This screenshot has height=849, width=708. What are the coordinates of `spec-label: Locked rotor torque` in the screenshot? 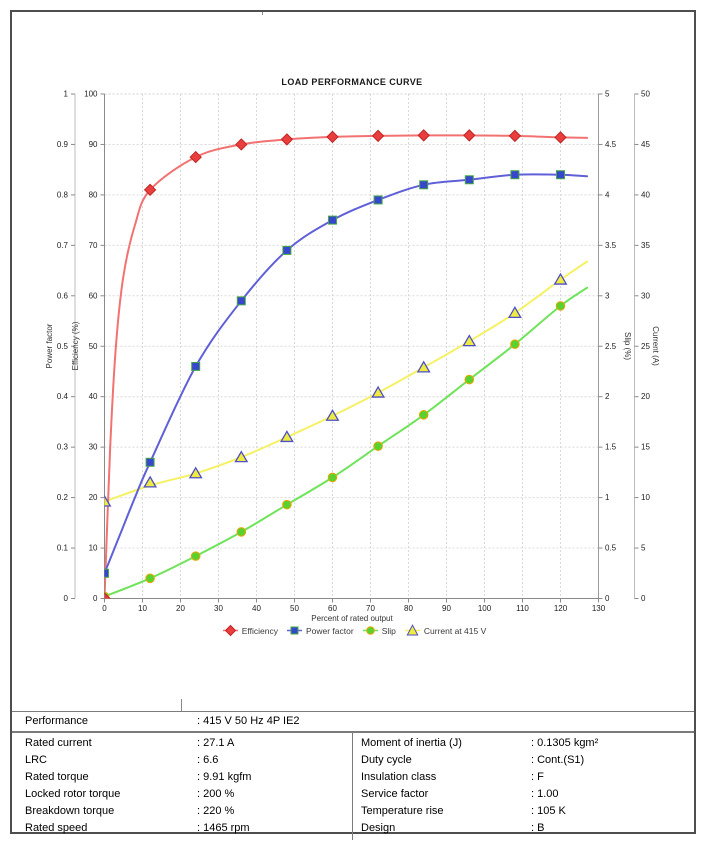 It's located at (73, 794).